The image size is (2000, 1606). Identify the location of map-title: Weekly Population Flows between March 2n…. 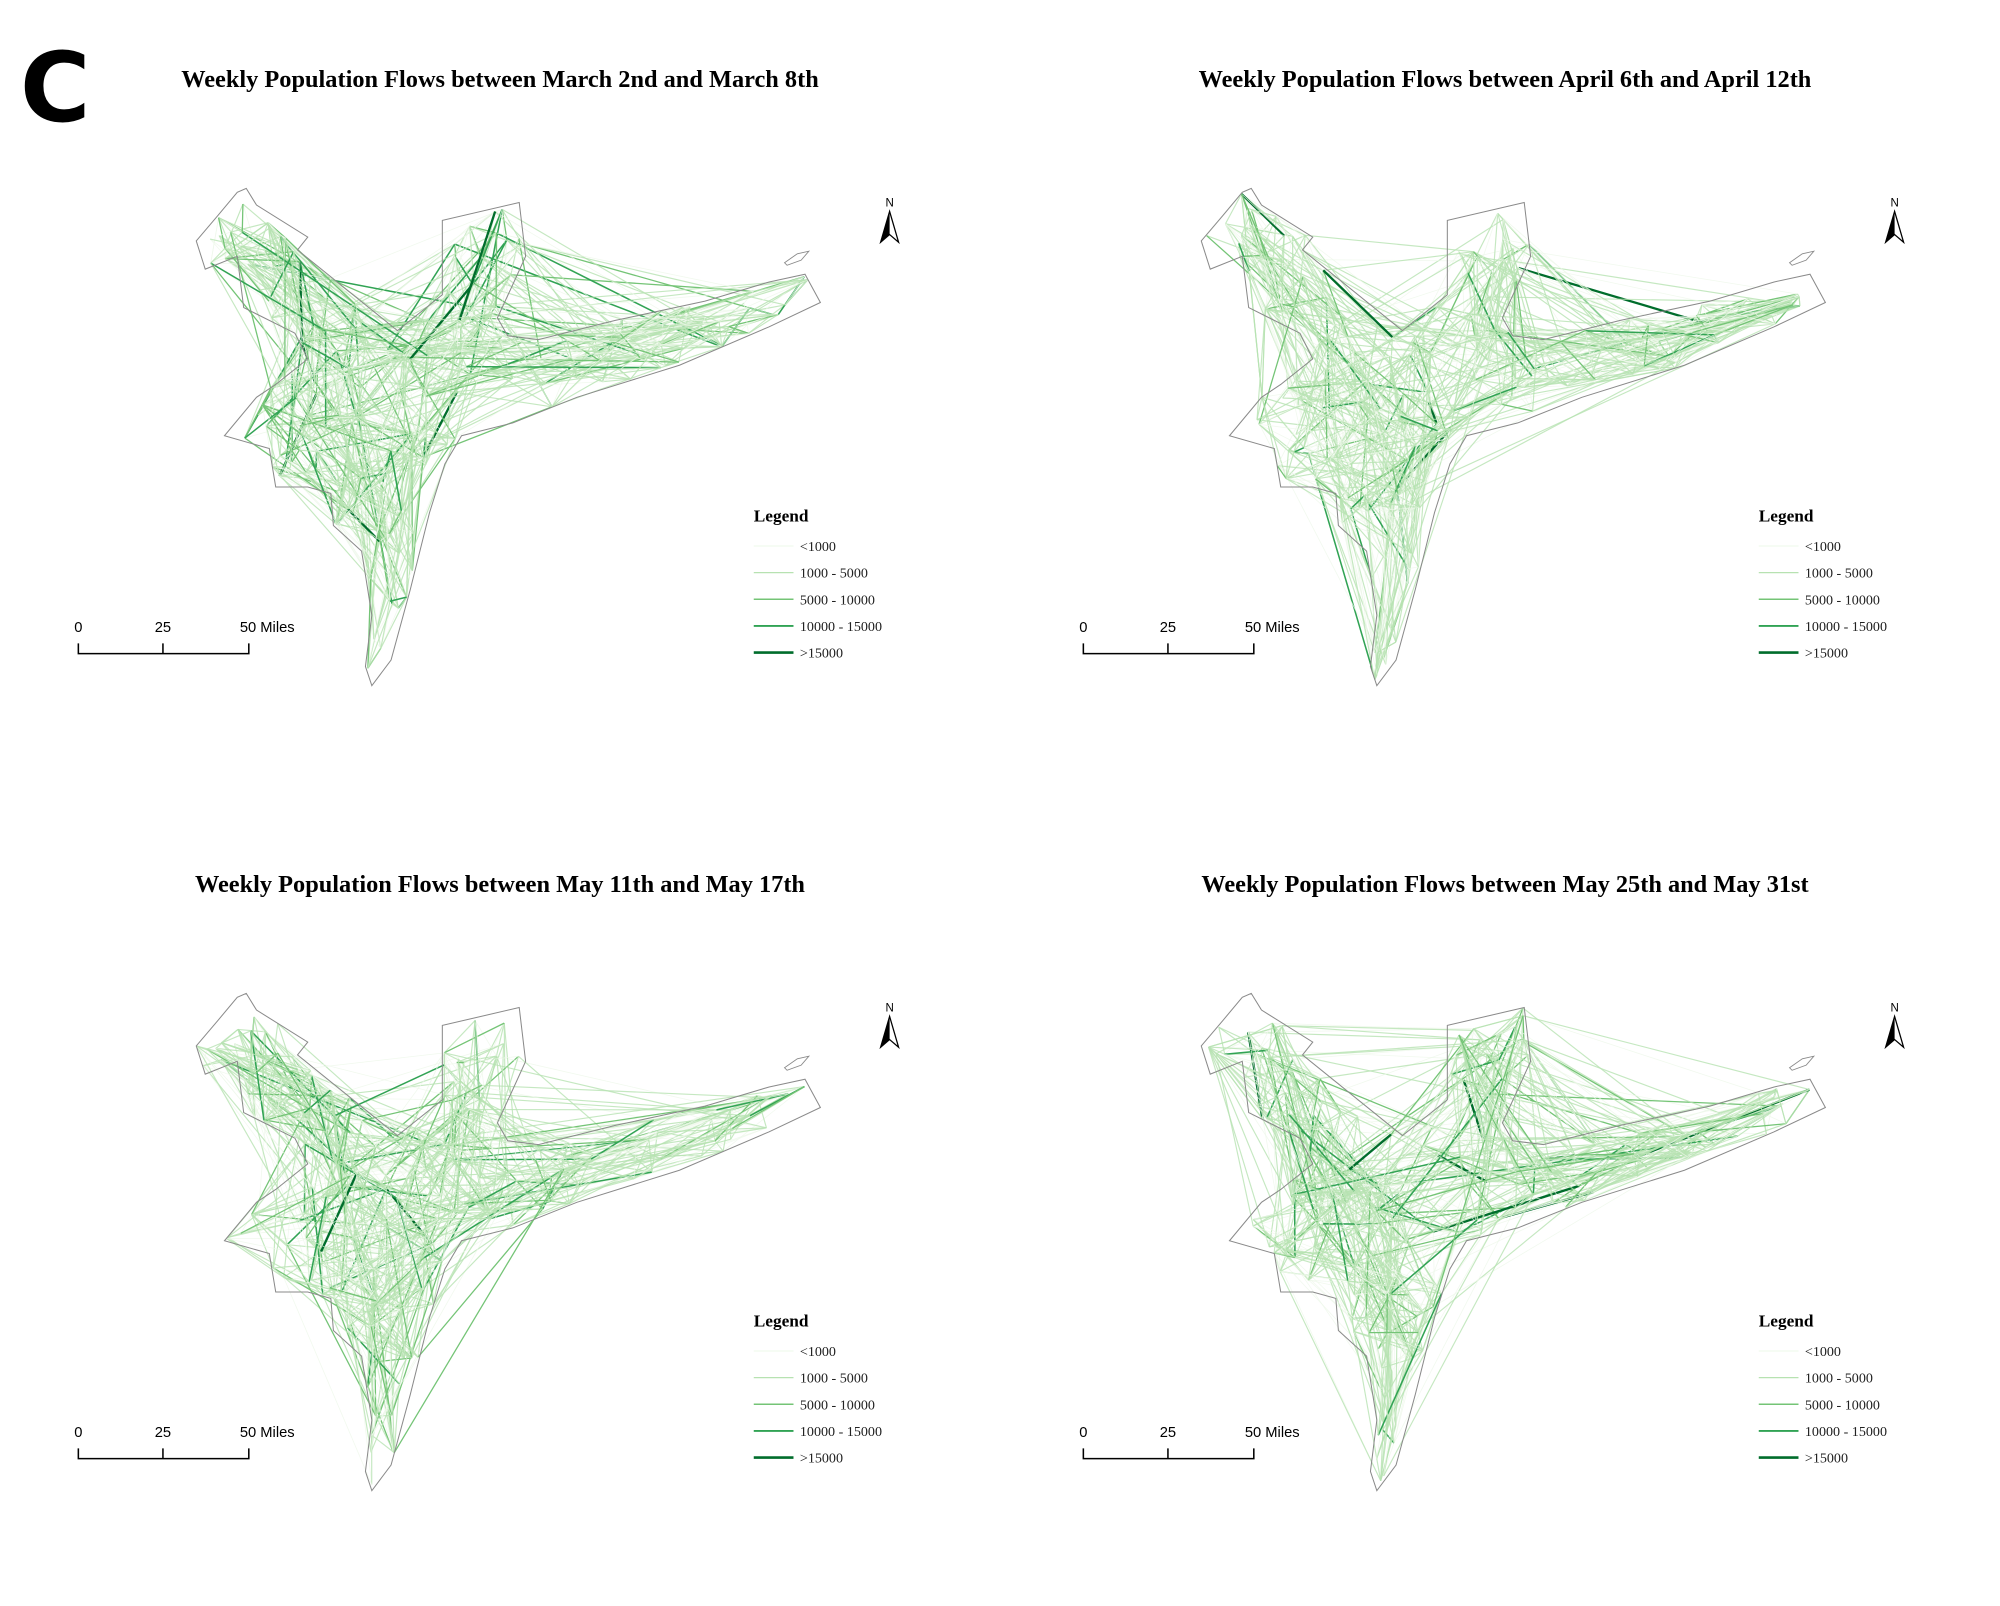
(500, 79).